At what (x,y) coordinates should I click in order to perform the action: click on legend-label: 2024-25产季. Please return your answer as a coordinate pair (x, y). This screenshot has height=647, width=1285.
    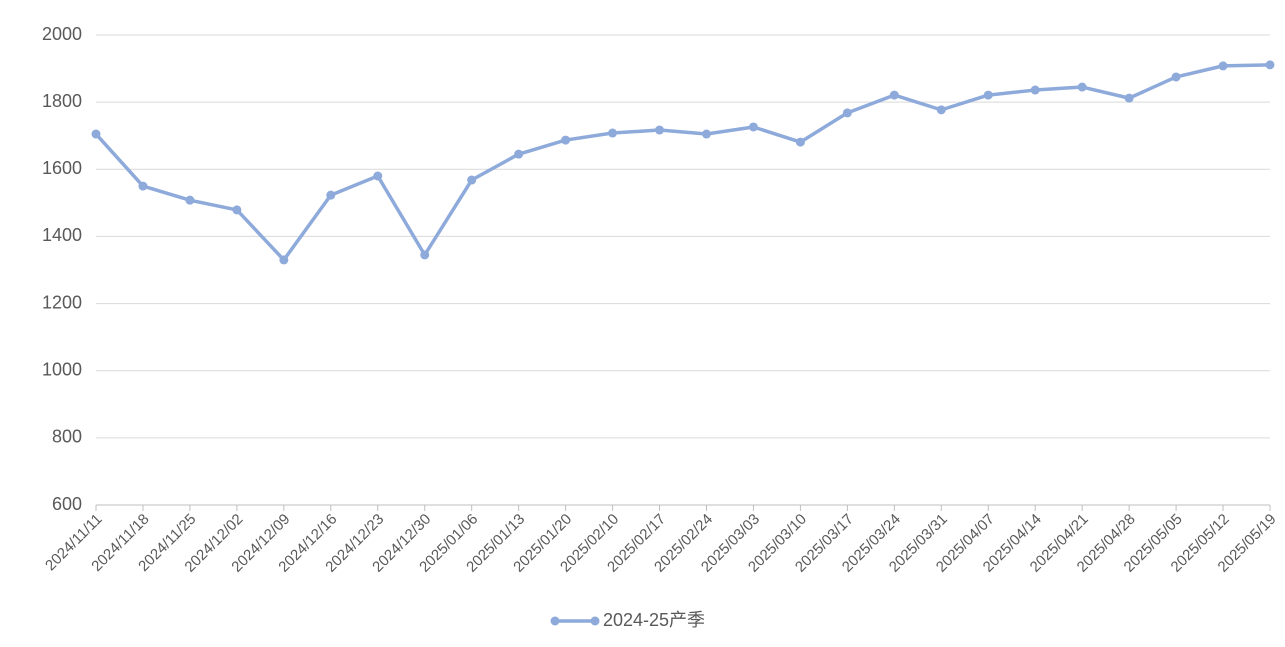
    Looking at the image, I should click on (654, 620).